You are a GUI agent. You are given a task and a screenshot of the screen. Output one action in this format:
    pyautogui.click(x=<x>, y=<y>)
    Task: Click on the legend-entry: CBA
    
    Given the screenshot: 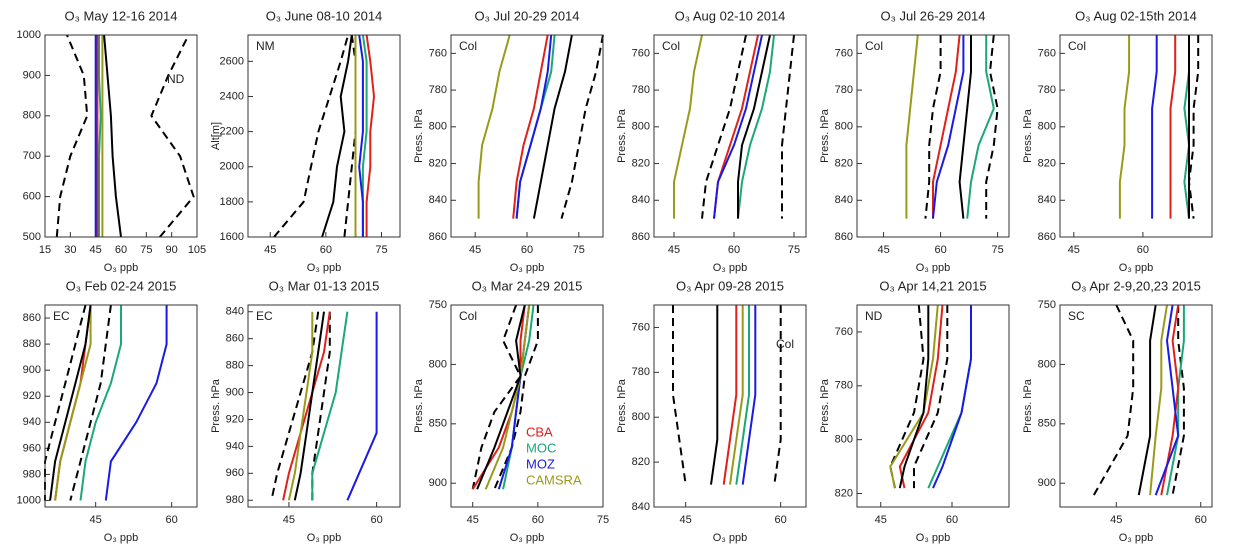 What is the action you would take?
    pyautogui.click(x=539, y=431)
    